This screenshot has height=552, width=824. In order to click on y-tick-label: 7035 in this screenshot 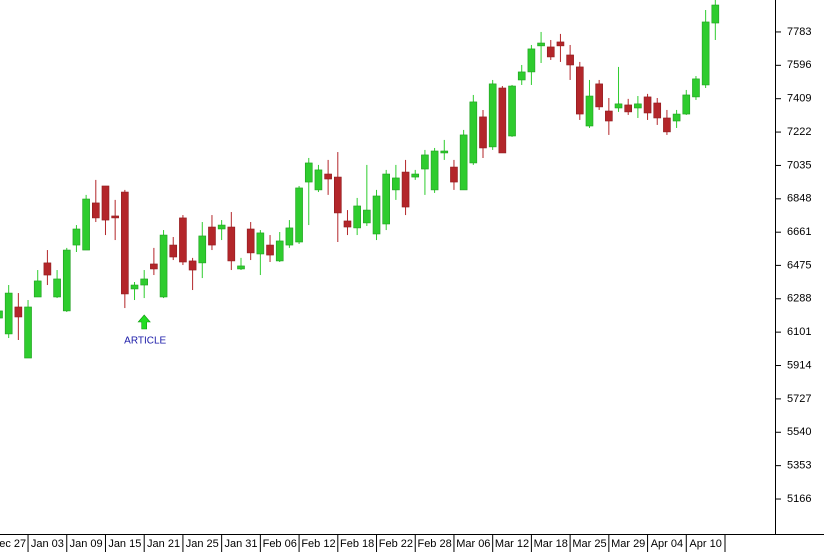, I will do `click(799, 165)`.